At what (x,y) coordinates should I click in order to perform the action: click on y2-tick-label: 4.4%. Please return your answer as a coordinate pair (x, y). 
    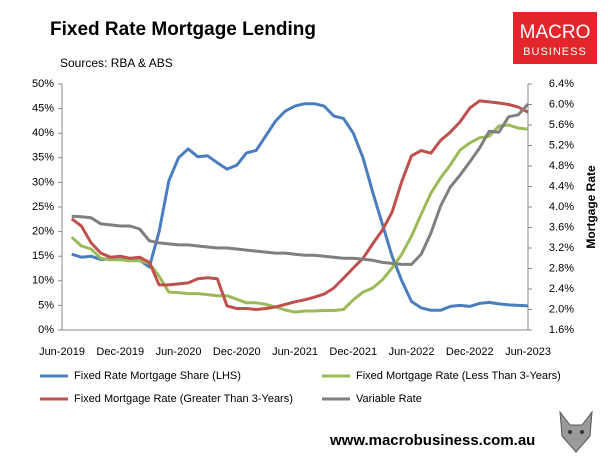
    Looking at the image, I should click on (561, 186).